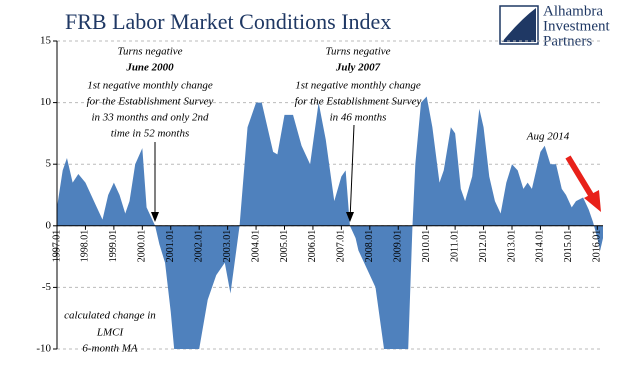 Image resolution: width=641 pixels, height=375 pixels. I want to click on x-tick-label: 2016.01, so click(597, 246).